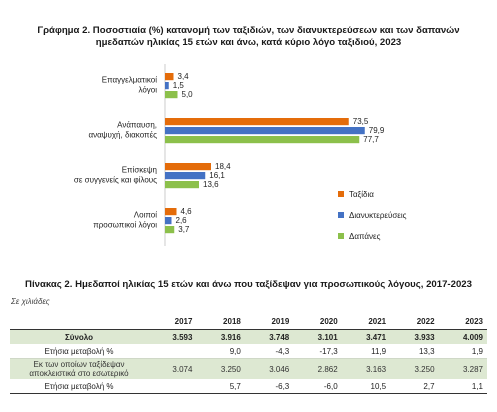 The width and height of the screenshot is (497, 412). I want to click on table-cell: 3.916, so click(220, 336).